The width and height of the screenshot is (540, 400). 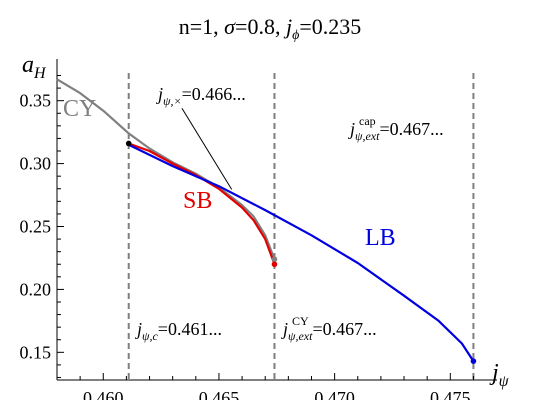 I want to click on annotation-sup-jpsi_ext_cap: cap, so click(x=367, y=121).